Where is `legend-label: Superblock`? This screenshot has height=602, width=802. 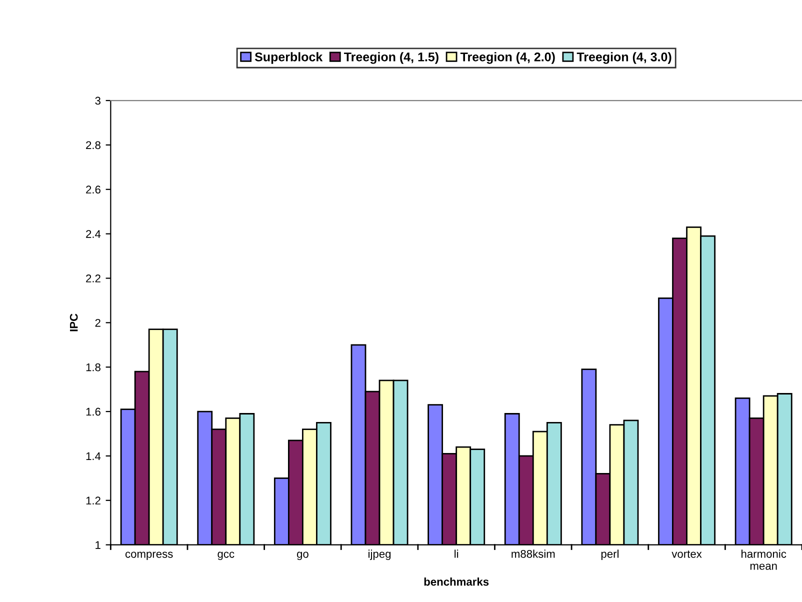
legend-label: Superblock is located at coordinates (288, 58).